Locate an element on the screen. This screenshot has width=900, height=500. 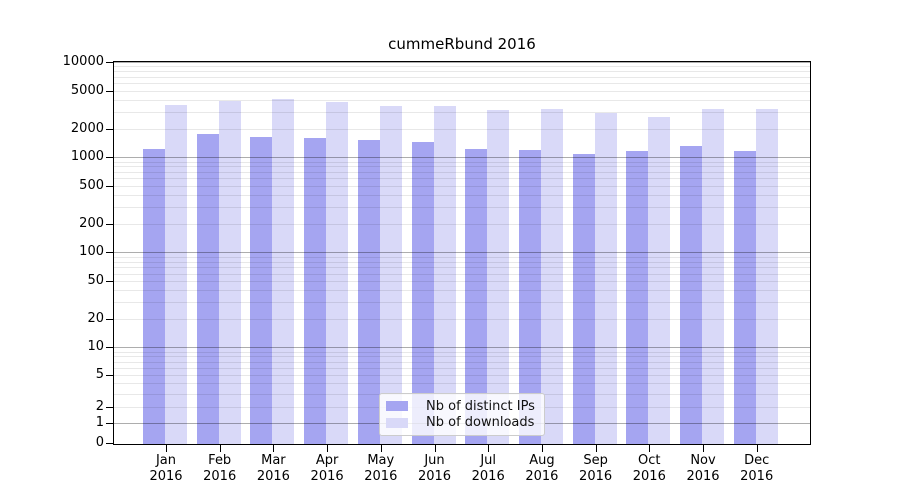
bar-downloads-feb is located at coordinates (229, 272).